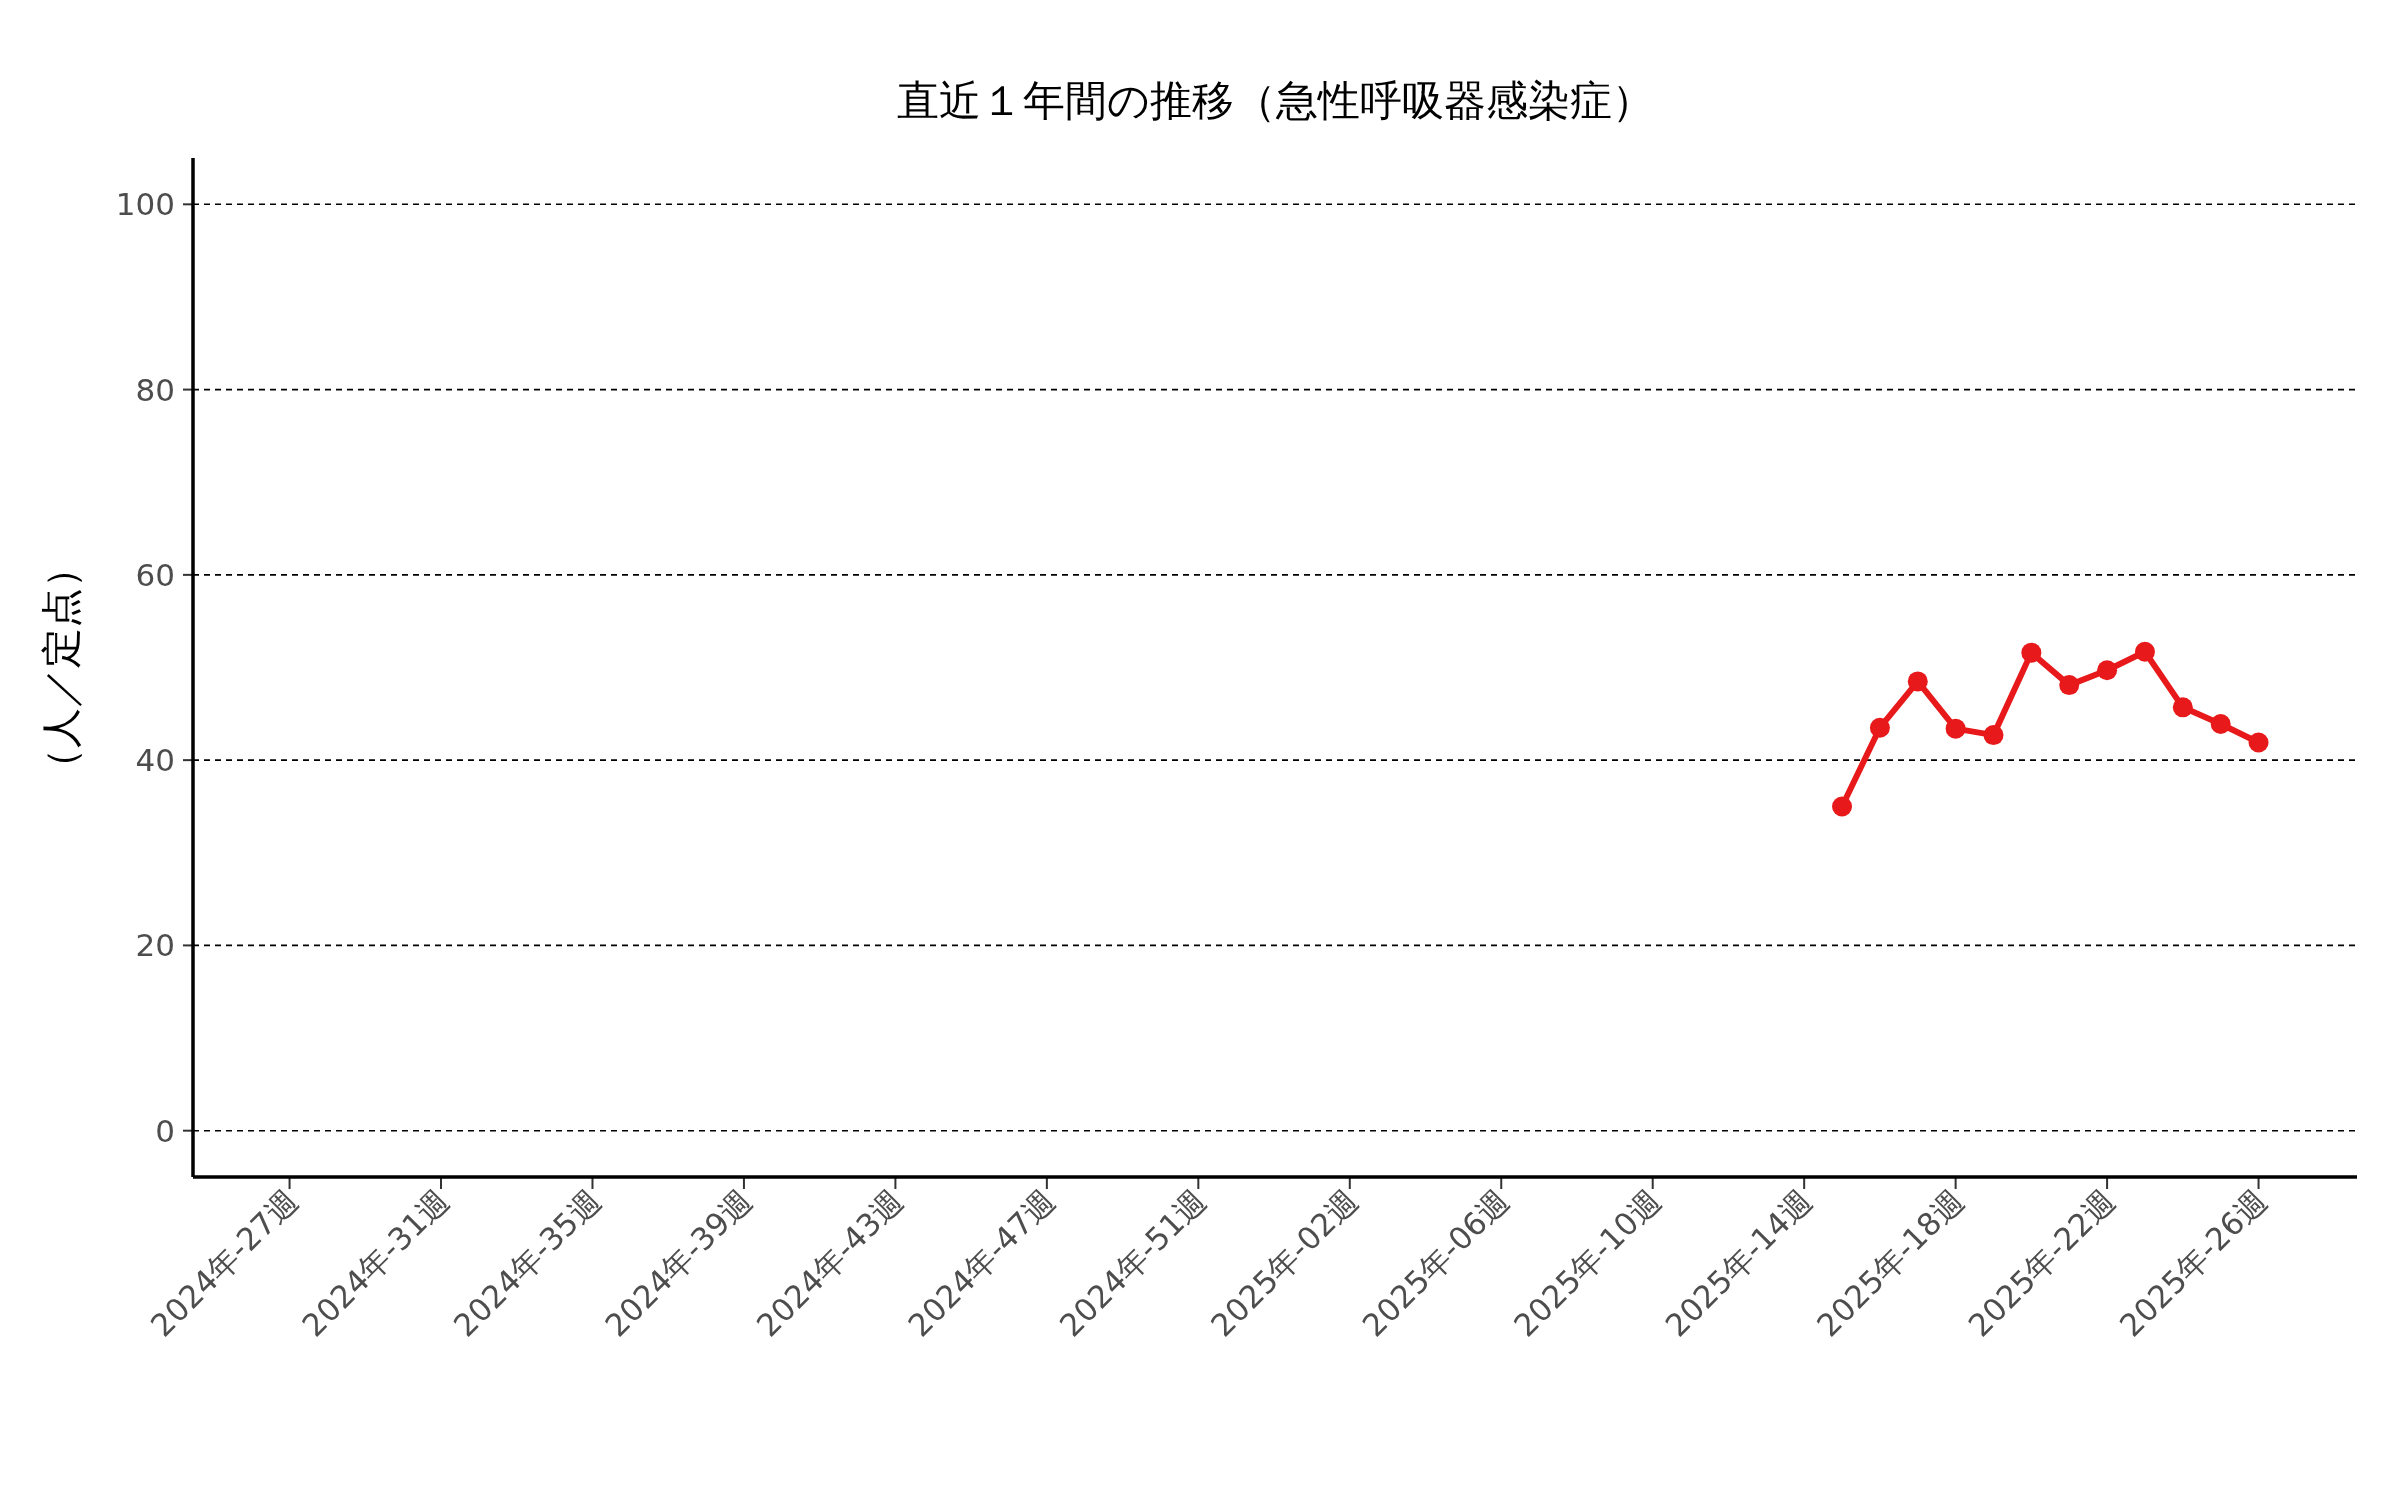 Image resolution: width=2400 pixels, height=1500 pixels. What do you see at coordinates (1275, 100) in the screenshot?
I see `chart-title: 直近１年間の推移（急性呼吸器感染症）` at bounding box center [1275, 100].